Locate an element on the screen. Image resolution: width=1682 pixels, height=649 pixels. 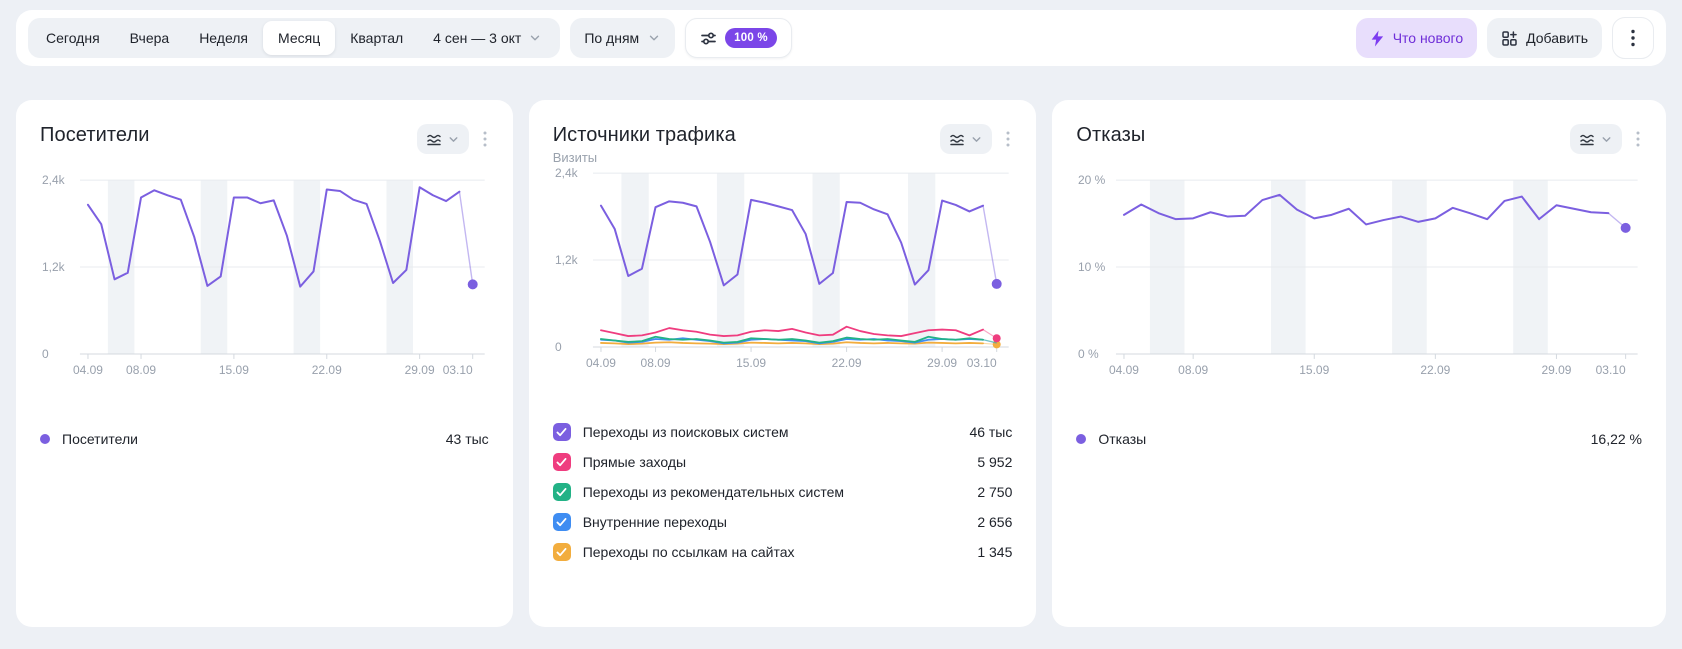
legend-item: Переходы из рекомендательных систем 2 750 is located at coordinates (782, 492).